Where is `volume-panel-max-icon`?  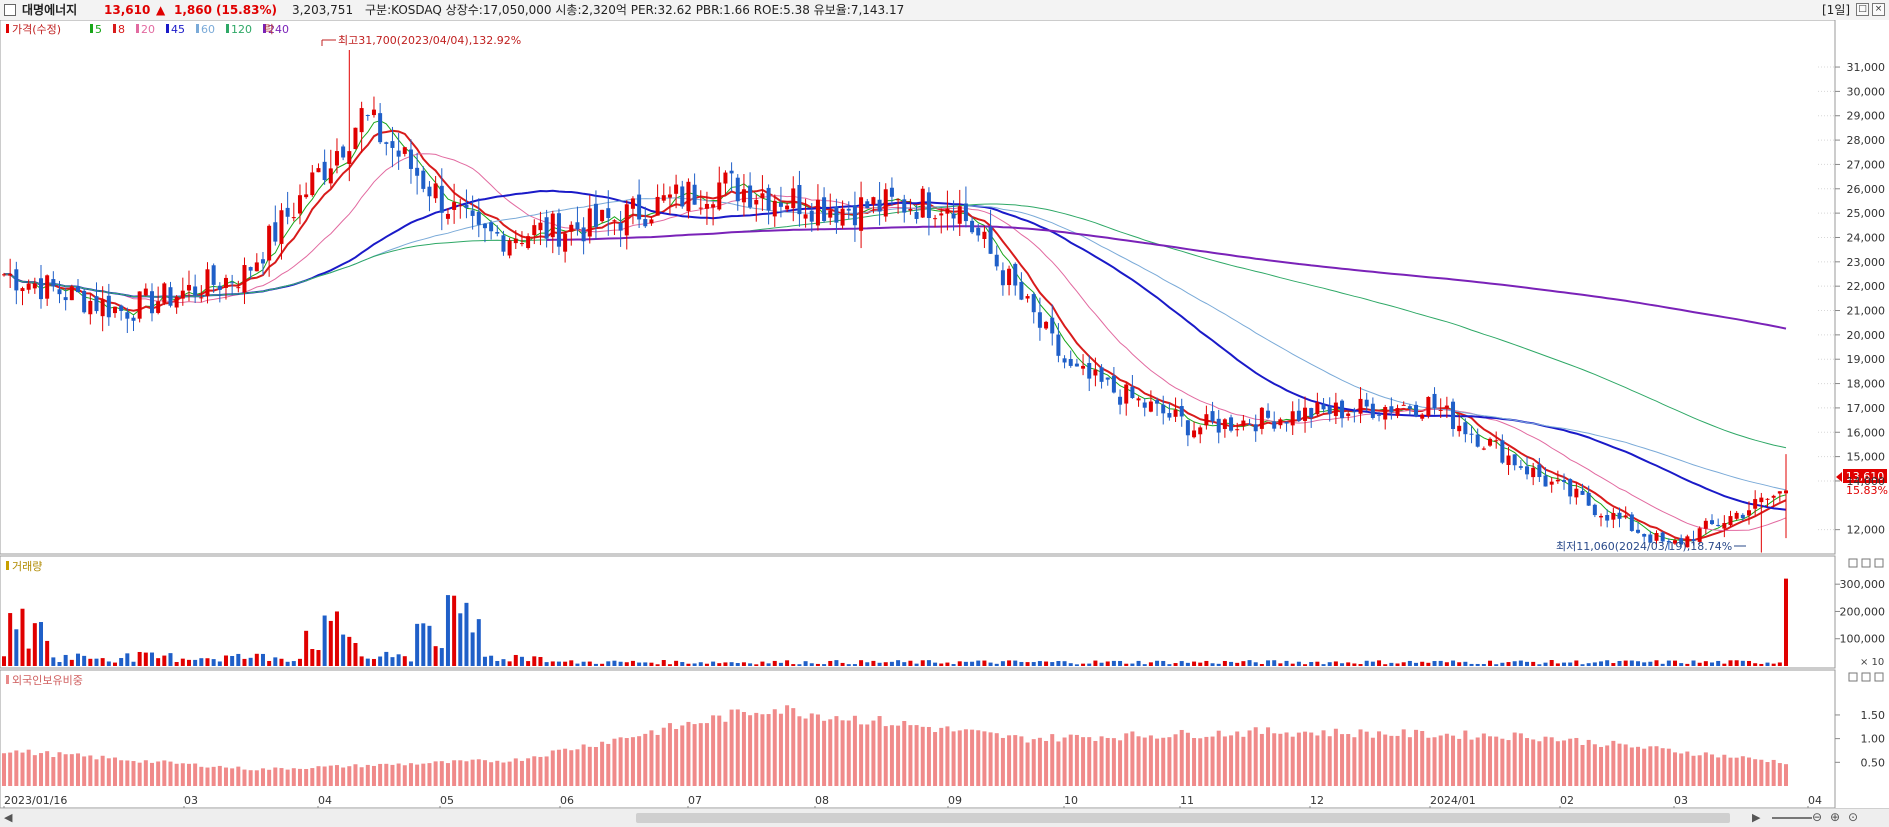
volume-panel-max-icon is located at coordinates (1866, 563).